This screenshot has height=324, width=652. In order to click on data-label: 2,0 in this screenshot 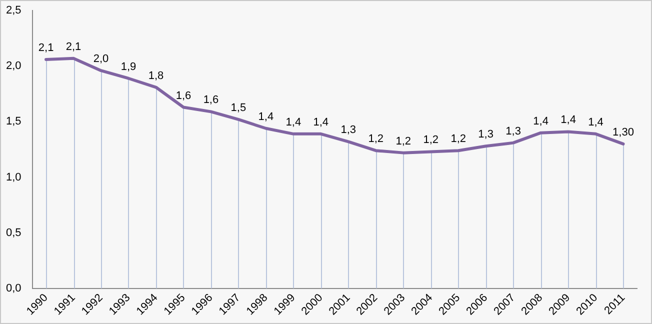, I will do `click(101, 59)`.